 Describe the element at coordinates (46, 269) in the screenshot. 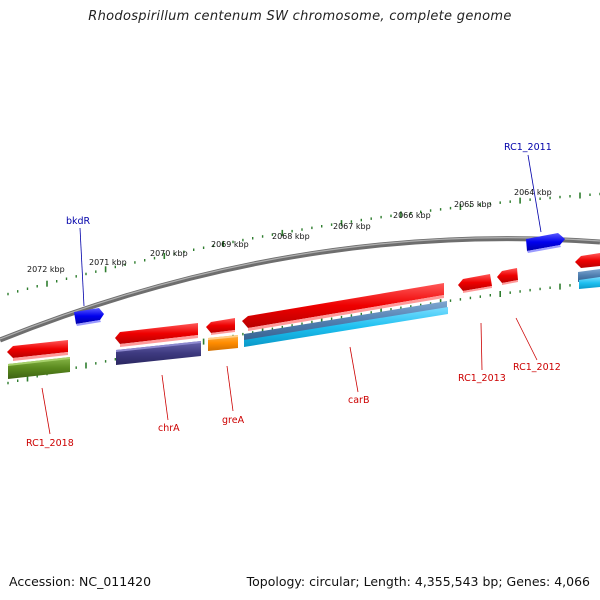

I see `scale-label-2072: 2072 kbp` at that location.